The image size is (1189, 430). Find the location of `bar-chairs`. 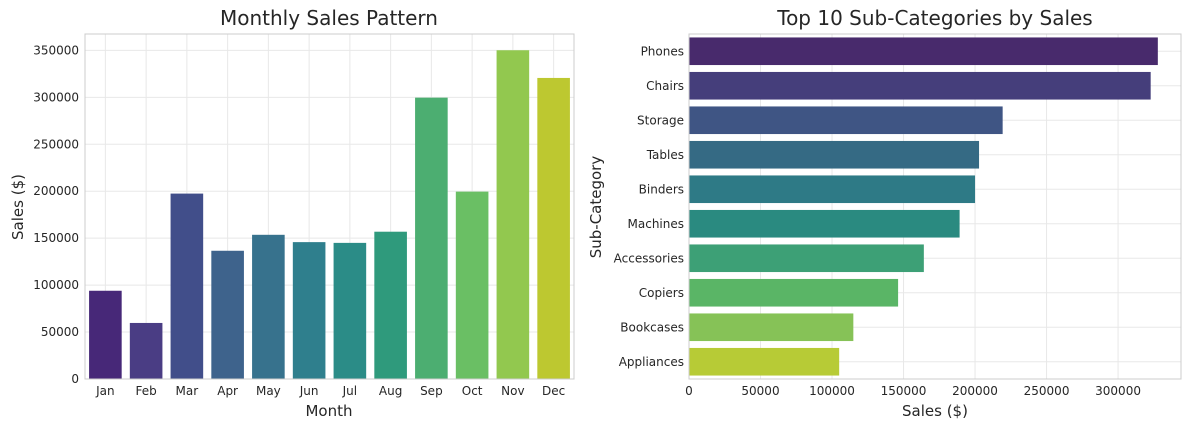

bar-chairs is located at coordinates (920, 85).